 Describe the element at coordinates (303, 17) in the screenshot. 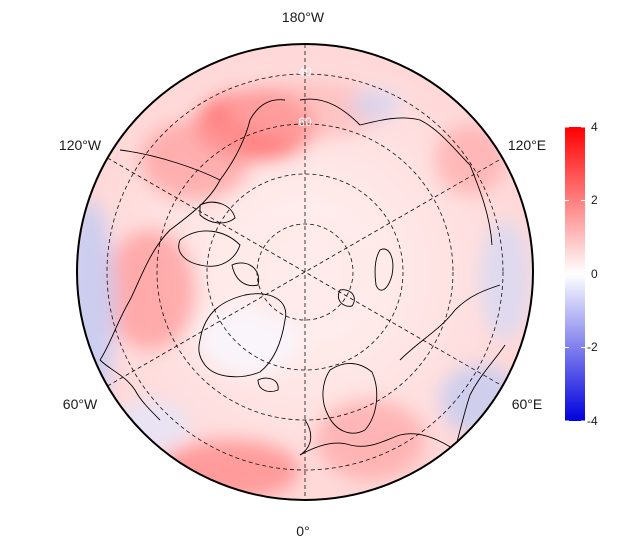

I see `longitude-label-top: 180°W` at that location.